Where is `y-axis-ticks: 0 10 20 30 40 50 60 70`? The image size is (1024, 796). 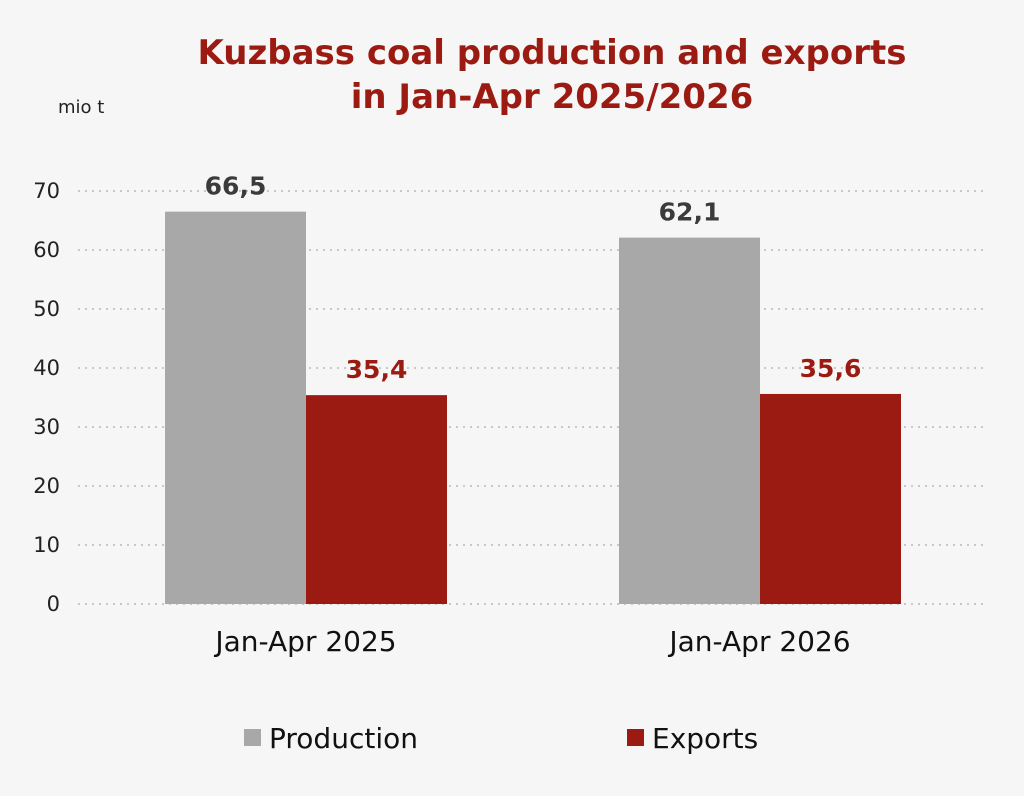
y-axis-ticks: 0 10 20 30 40 50 60 70 is located at coordinates (46, 397).